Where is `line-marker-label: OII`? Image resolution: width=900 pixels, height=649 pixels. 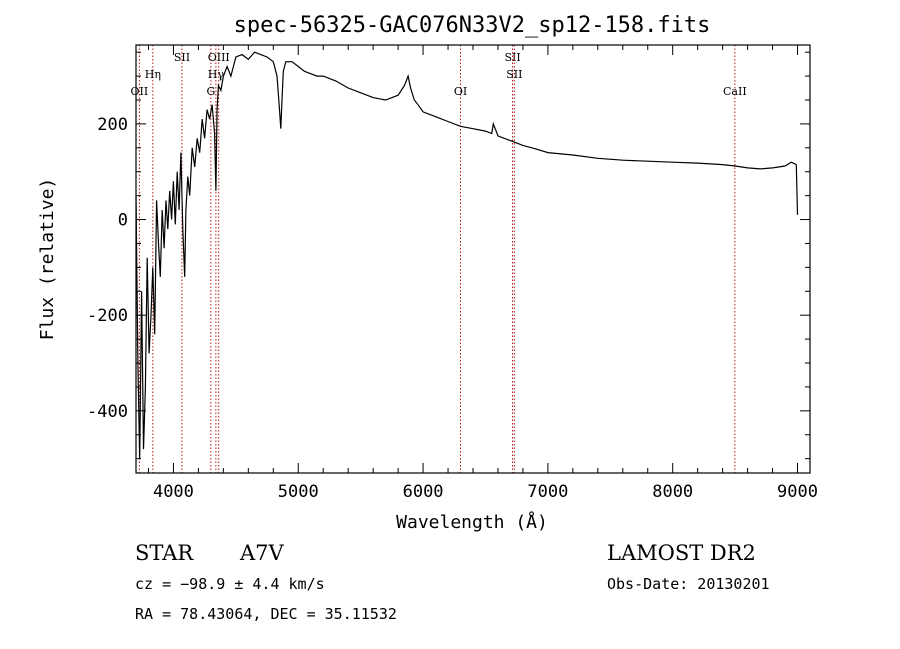
line-marker-label: OII is located at coordinates (140, 91).